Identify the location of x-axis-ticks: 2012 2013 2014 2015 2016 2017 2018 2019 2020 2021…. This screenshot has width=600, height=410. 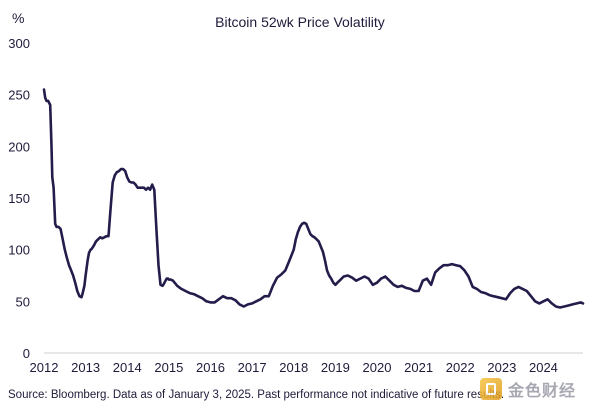
(294, 367).